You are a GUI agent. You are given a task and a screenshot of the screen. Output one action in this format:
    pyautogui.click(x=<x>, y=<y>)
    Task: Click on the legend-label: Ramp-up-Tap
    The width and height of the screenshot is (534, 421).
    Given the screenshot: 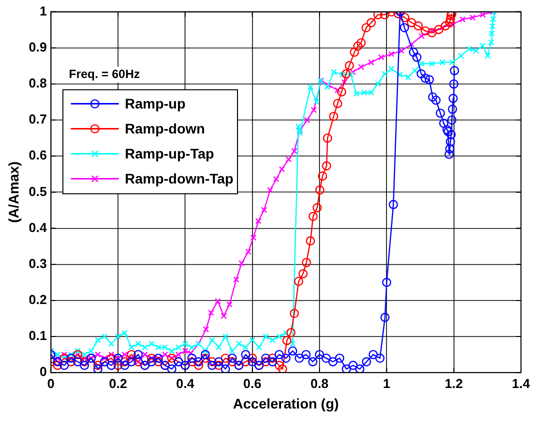 What is the action you would take?
    pyautogui.click(x=169, y=154)
    